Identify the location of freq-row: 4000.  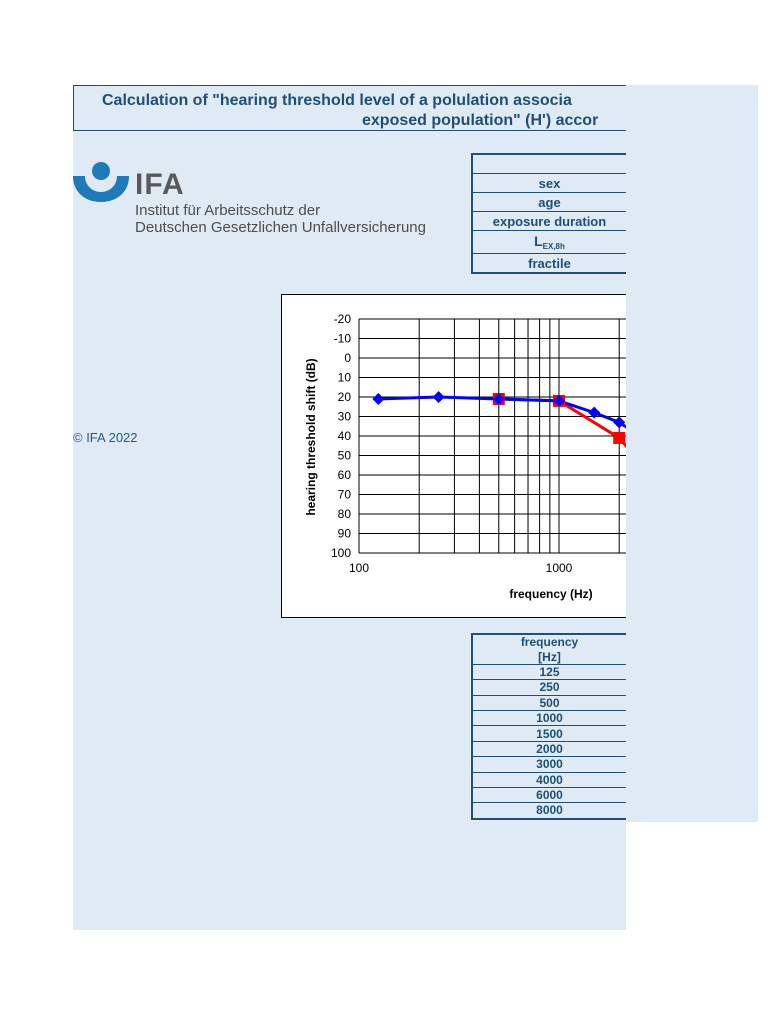
(548, 779).